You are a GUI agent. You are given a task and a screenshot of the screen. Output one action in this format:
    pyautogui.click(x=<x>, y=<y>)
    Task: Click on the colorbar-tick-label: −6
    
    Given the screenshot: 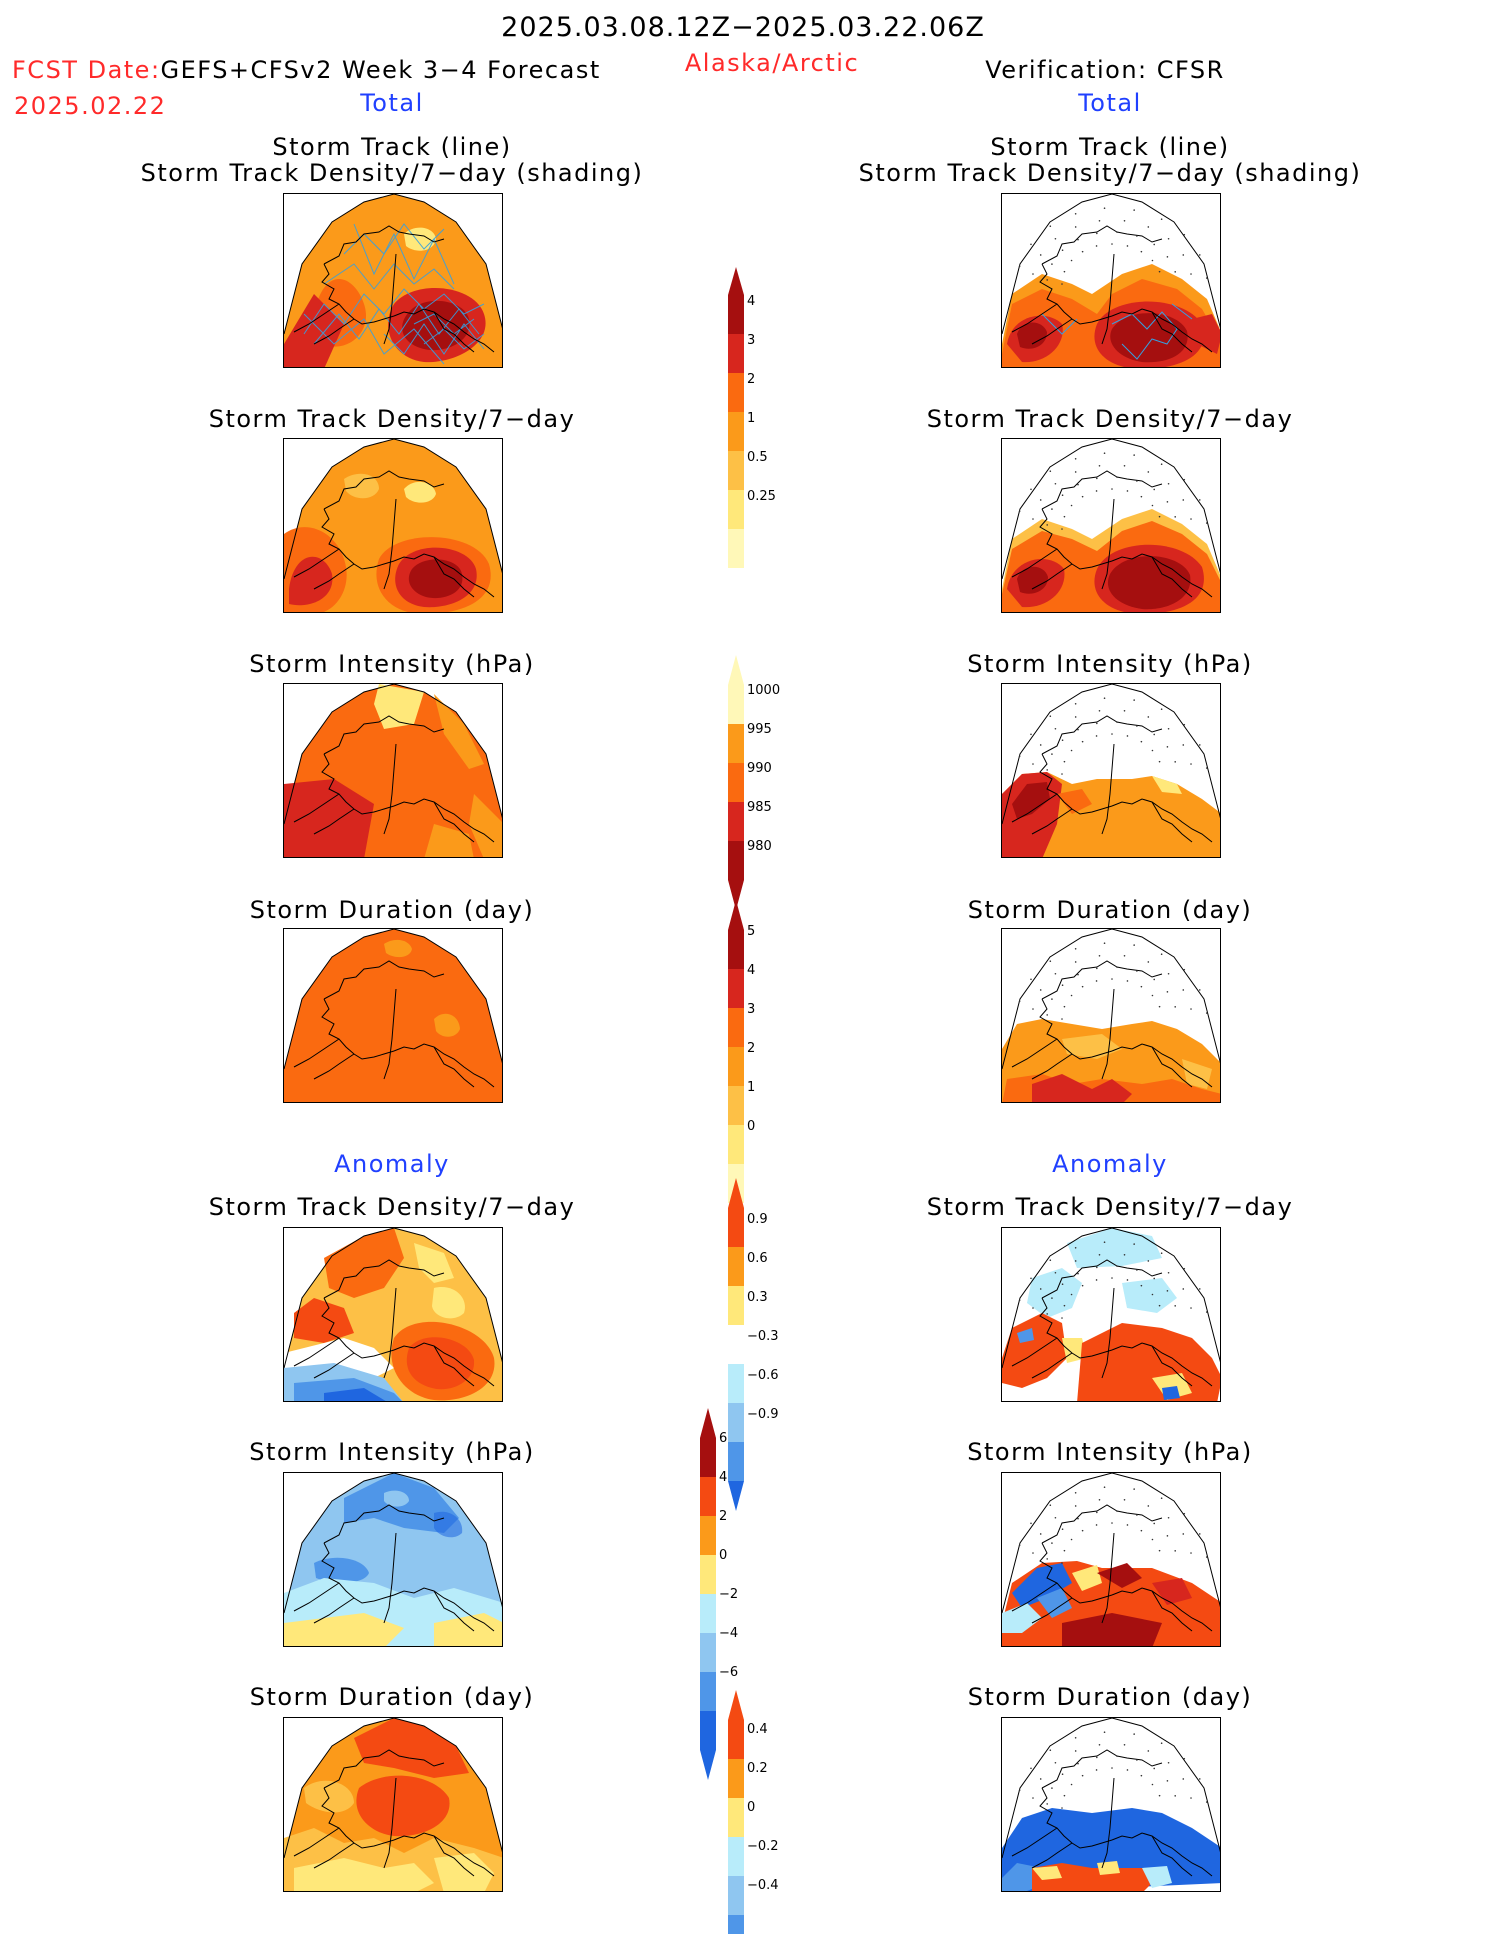 What is the action you would take?
    pyautogui.click(x=728, y=1672)
    